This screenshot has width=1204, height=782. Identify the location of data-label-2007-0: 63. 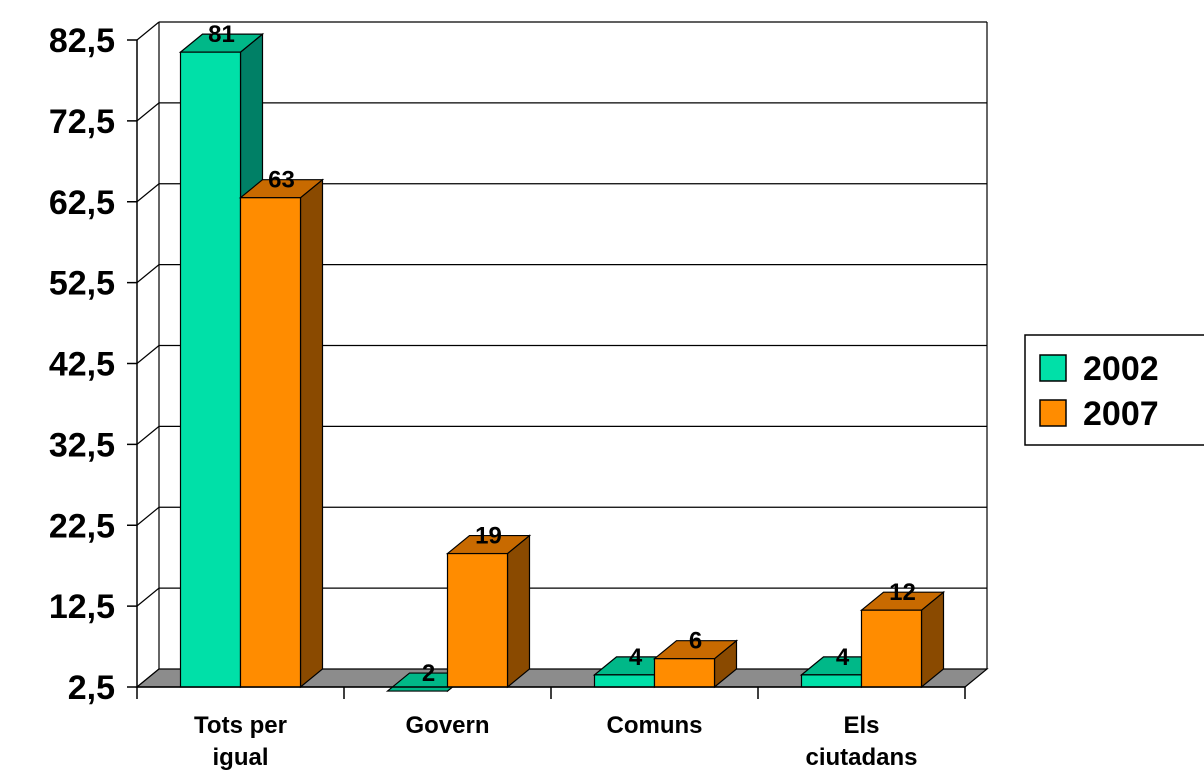
(281, 180).